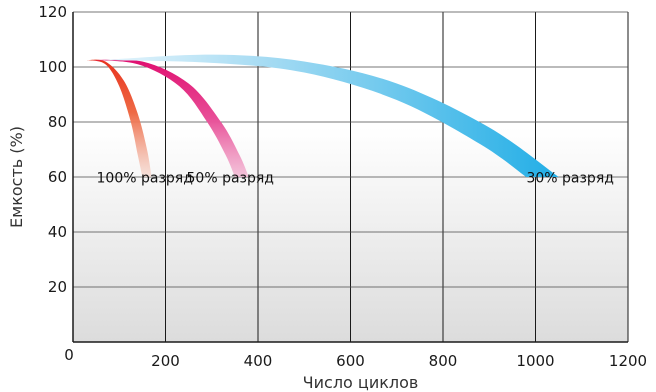 This screenshot has height=392, width=656. I want to click on y-tick-label: 60, so click(57, 177).